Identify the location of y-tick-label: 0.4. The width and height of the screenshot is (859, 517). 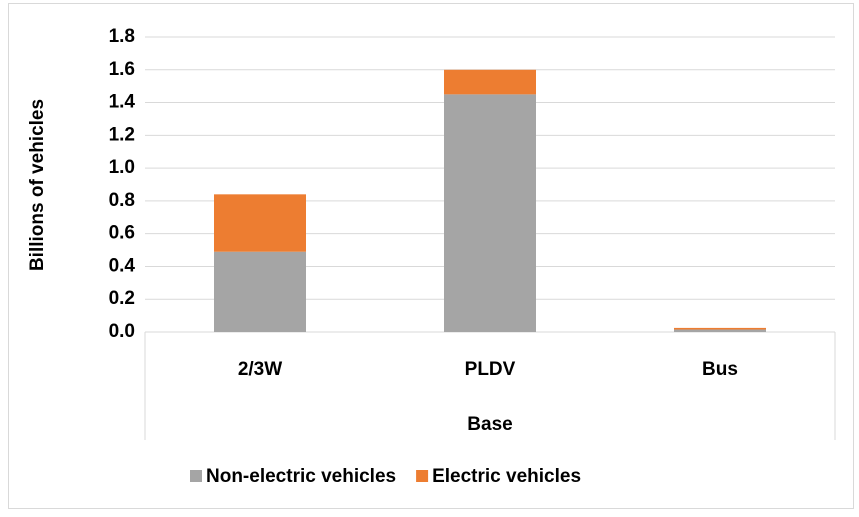
(122, 265).